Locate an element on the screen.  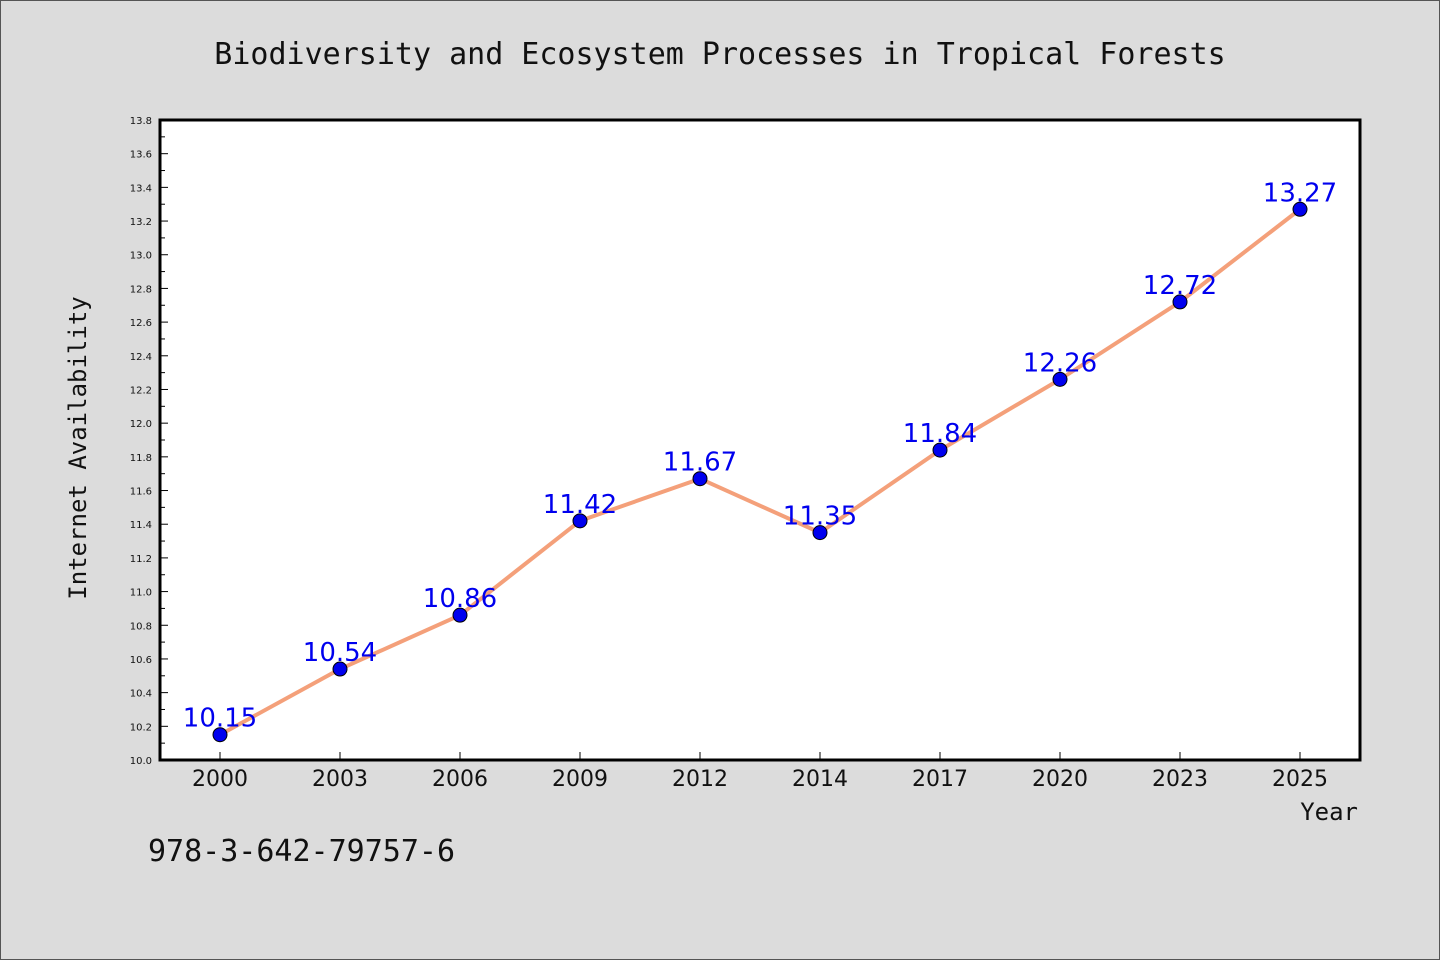
data-label: 11.84 is located at coordinates (940, 434).